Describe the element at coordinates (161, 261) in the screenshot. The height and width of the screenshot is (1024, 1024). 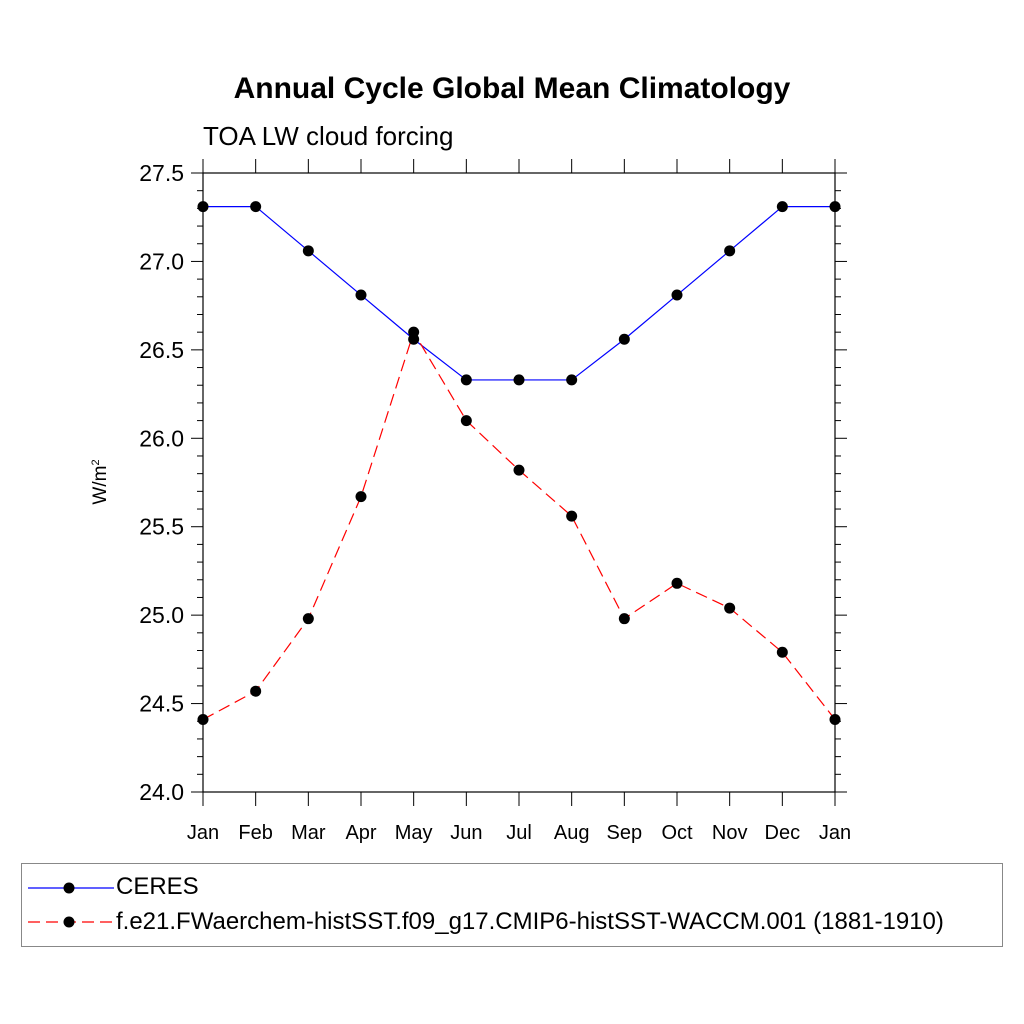
I see `y-tick-label: 27.0` at that location.